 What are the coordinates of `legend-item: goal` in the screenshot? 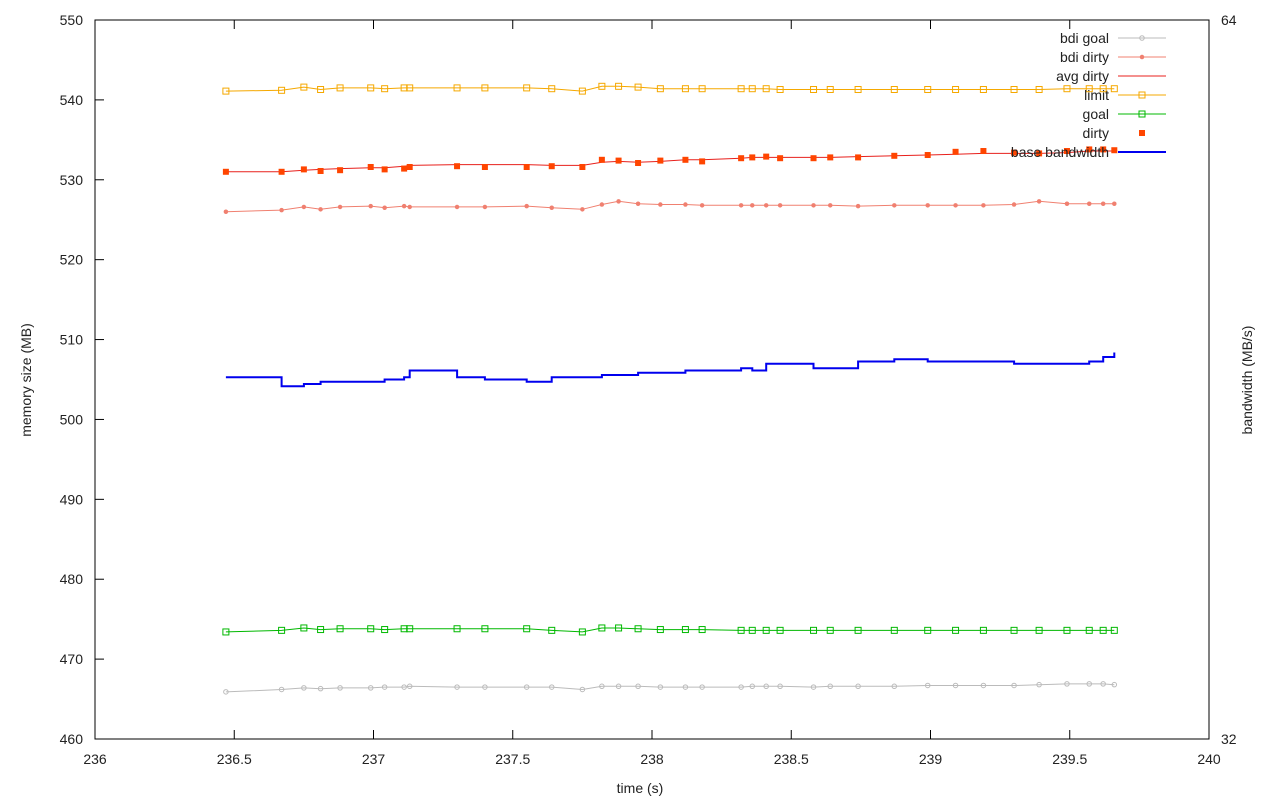 It's located at (1124, 114).